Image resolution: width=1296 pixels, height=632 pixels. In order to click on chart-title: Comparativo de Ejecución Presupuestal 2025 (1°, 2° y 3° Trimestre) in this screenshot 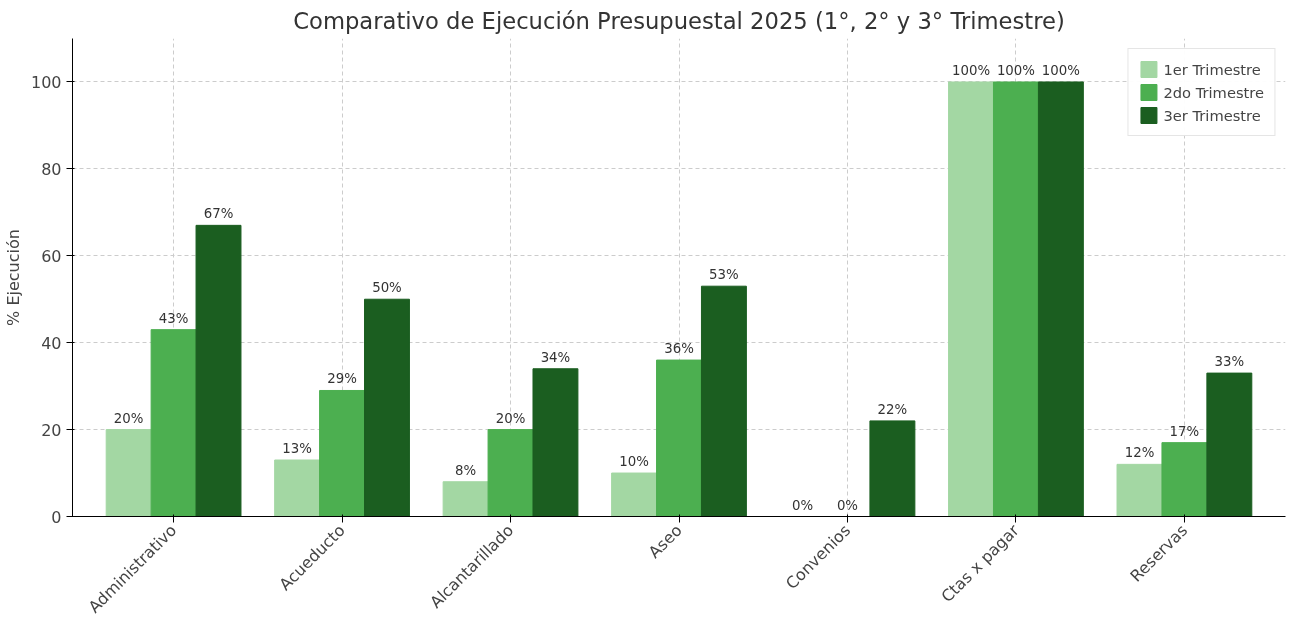, I will do `click(679, 20)`.